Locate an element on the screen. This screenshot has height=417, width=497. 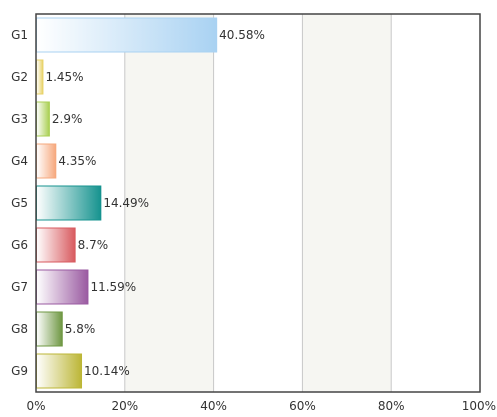
data-label: 8.7% is located at coordinates (93, 245).